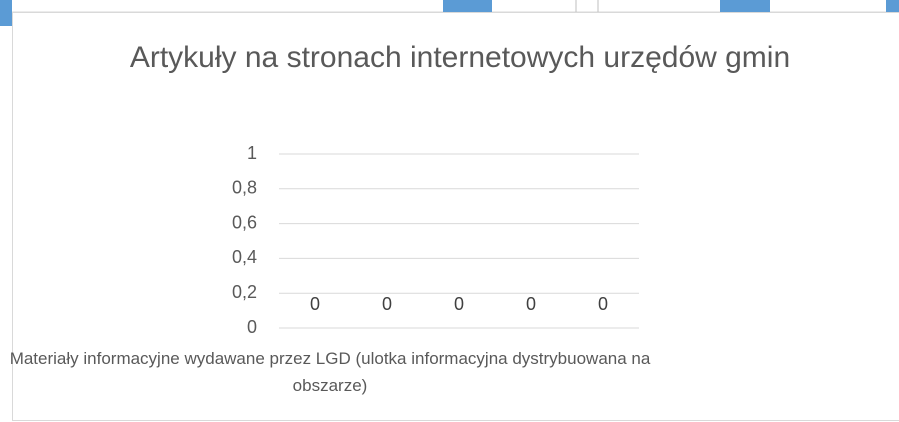 This screenshot has height=422, width=899. I want to click on y-tick-label: 0,4, so click(244, 257).